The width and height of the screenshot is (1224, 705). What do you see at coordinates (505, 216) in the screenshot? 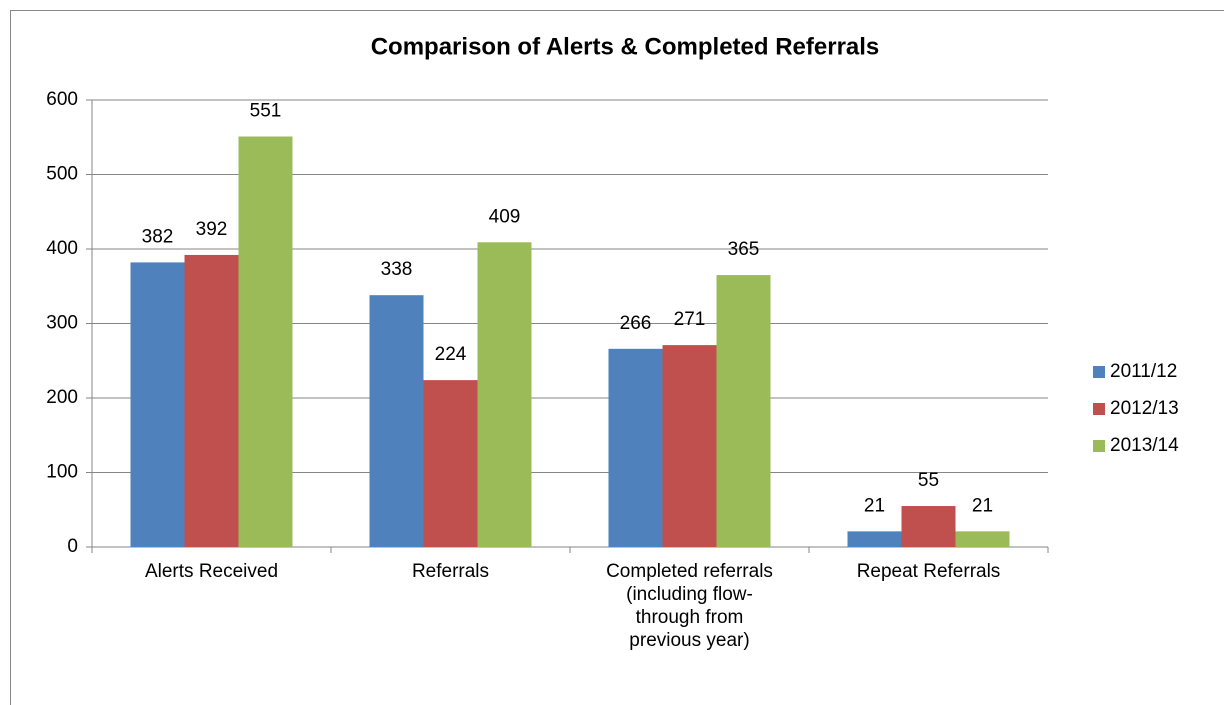
I see `data-label: 409` at bounding box center [505, 216].